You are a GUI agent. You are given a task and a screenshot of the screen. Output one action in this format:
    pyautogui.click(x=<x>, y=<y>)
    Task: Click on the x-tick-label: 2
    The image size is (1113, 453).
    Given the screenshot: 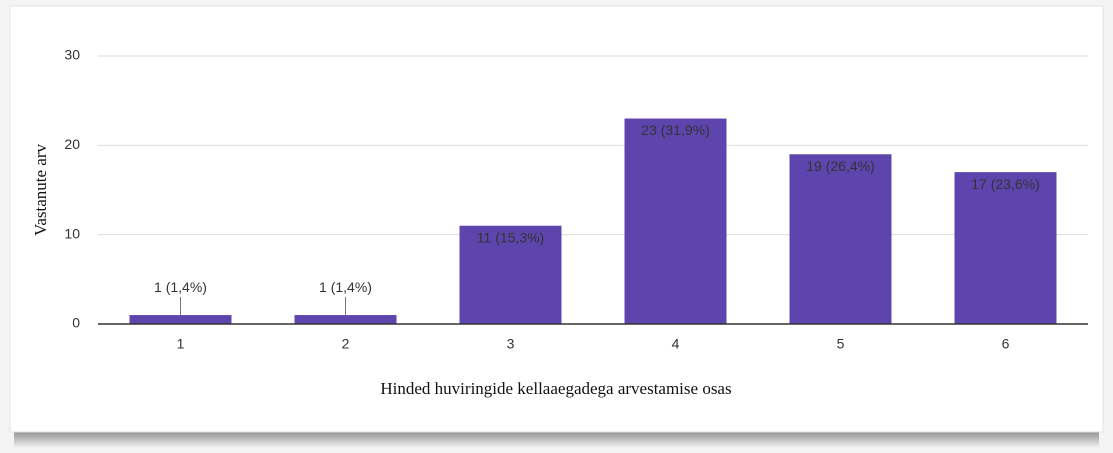 What is the action you would take?
    pyautogui.click(x=346, y=344)
    